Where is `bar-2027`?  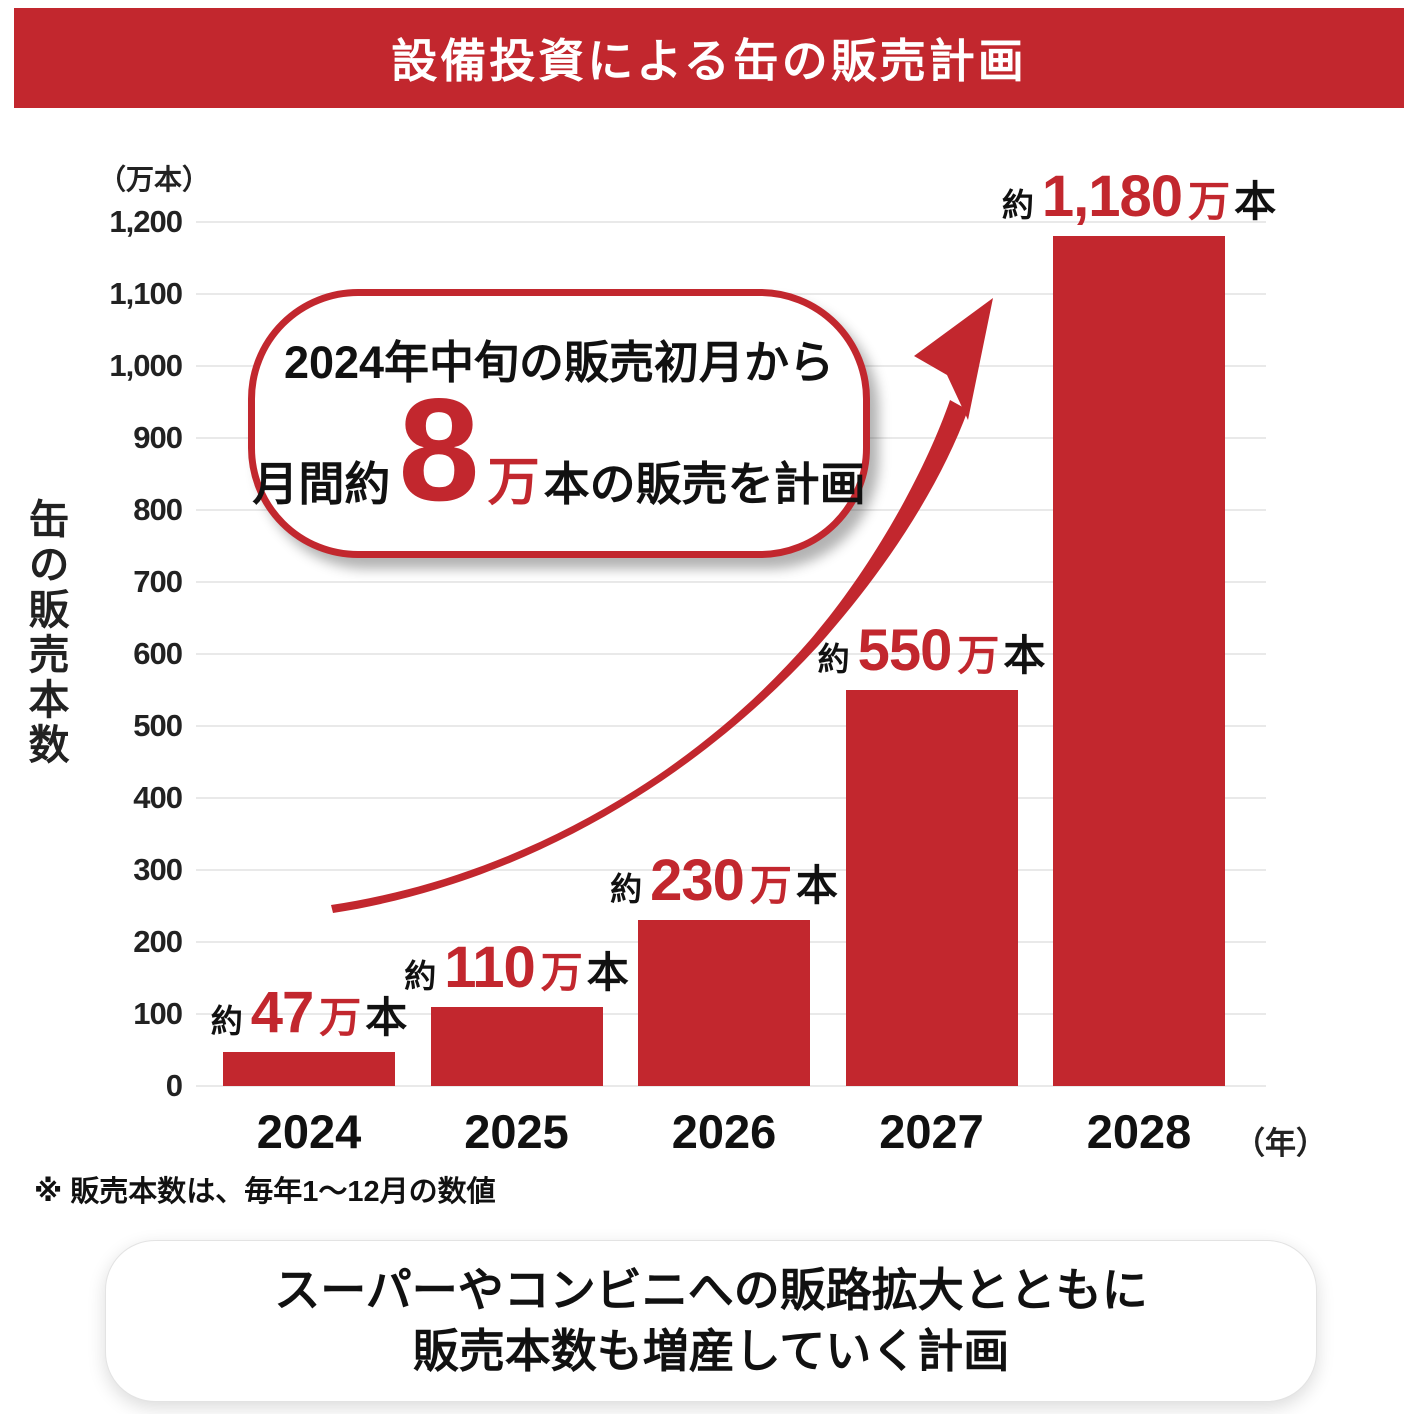 bar-2027 is located at coordinates (931, 888).